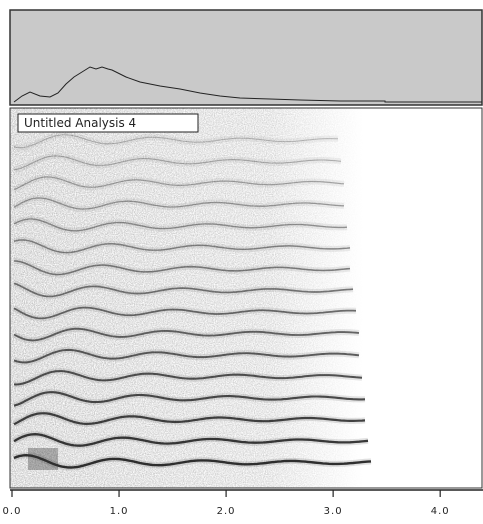 Image resolution: width=483 pixels, height=524 pixels. Describe the element at coordinates (119, 511) in the screenshot. I see `x-tick-label: 1.0` at that location.